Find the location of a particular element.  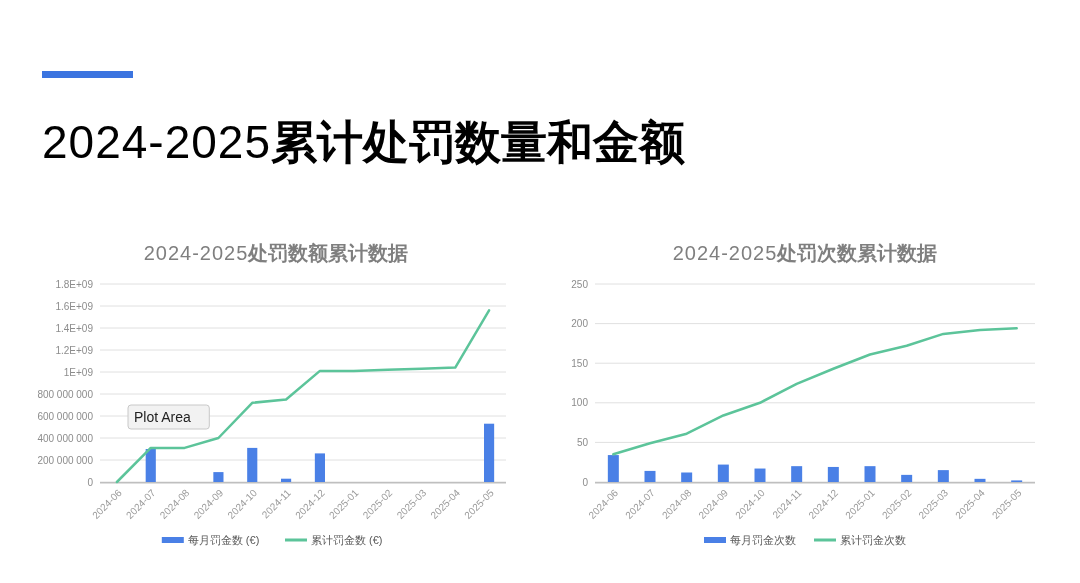

y-tick-label: 800 000 000 is located at coordinates (65, 394).